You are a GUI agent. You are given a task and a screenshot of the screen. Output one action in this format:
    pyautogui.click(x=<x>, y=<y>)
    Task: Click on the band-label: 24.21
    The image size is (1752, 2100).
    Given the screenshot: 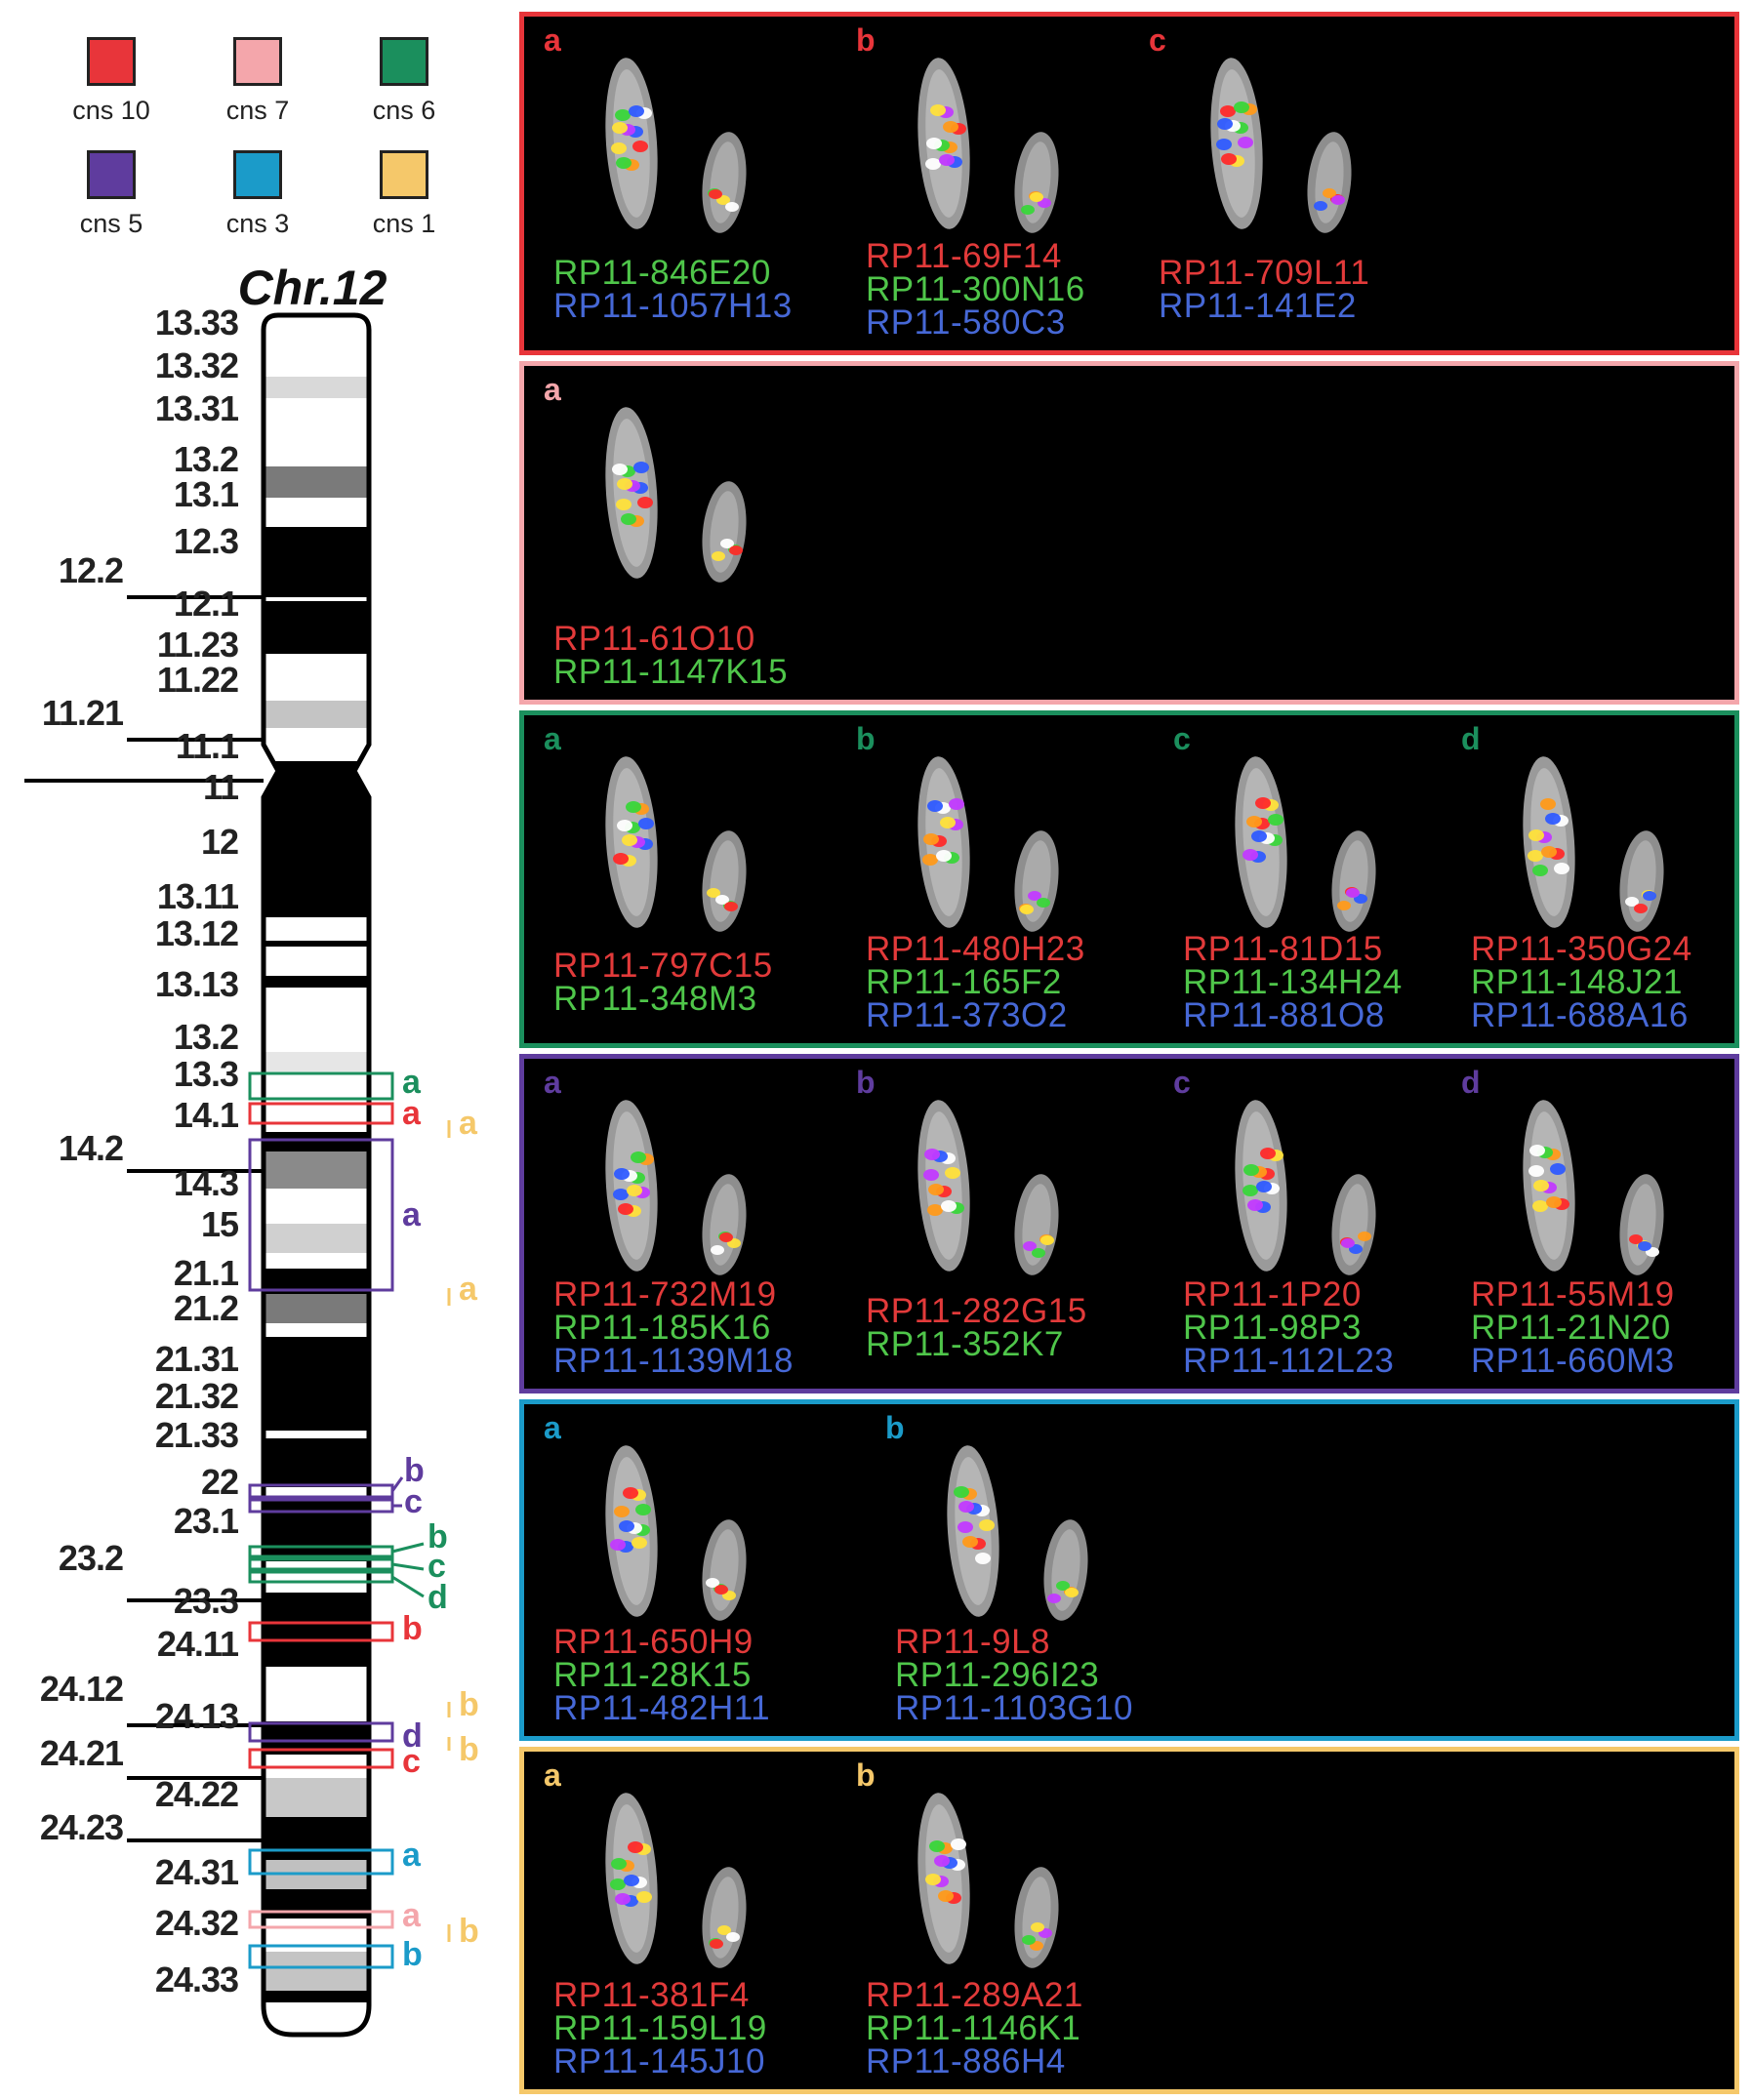 What is the action you would take?
    pyautogui.click(x=81, y=1753)
    